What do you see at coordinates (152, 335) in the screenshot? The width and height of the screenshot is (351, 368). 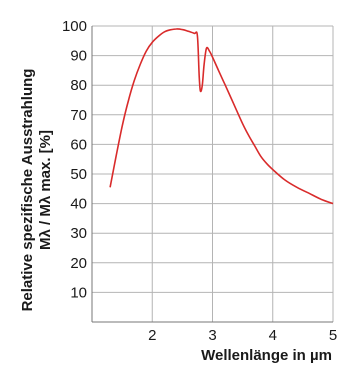 I see `x-tick-label: 2` at bounding box center [152, 335].